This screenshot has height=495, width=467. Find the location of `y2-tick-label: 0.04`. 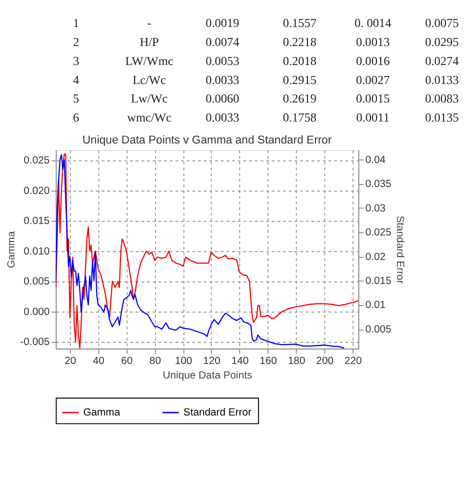

y2-tick-label: 0.04 is located at coordinates (375, 160).